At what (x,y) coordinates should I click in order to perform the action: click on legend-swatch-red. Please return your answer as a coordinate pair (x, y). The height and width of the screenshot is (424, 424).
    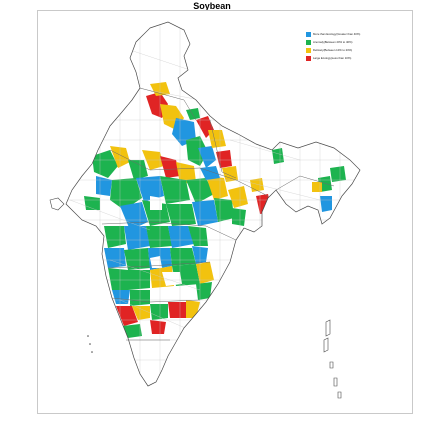
    Looking at the image, I should click on (308, 58).